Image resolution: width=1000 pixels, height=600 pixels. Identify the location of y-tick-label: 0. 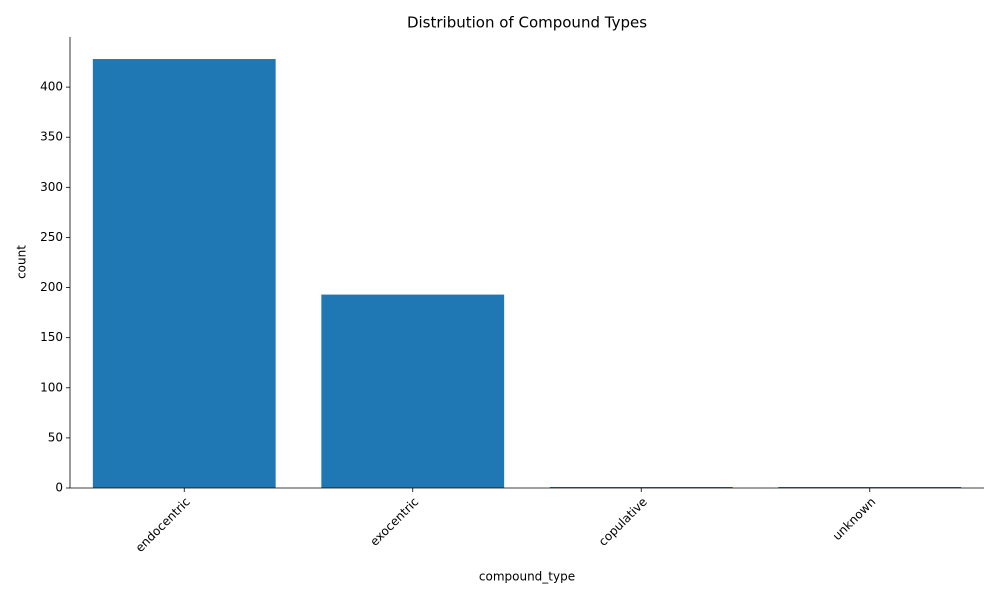
(59, 488).